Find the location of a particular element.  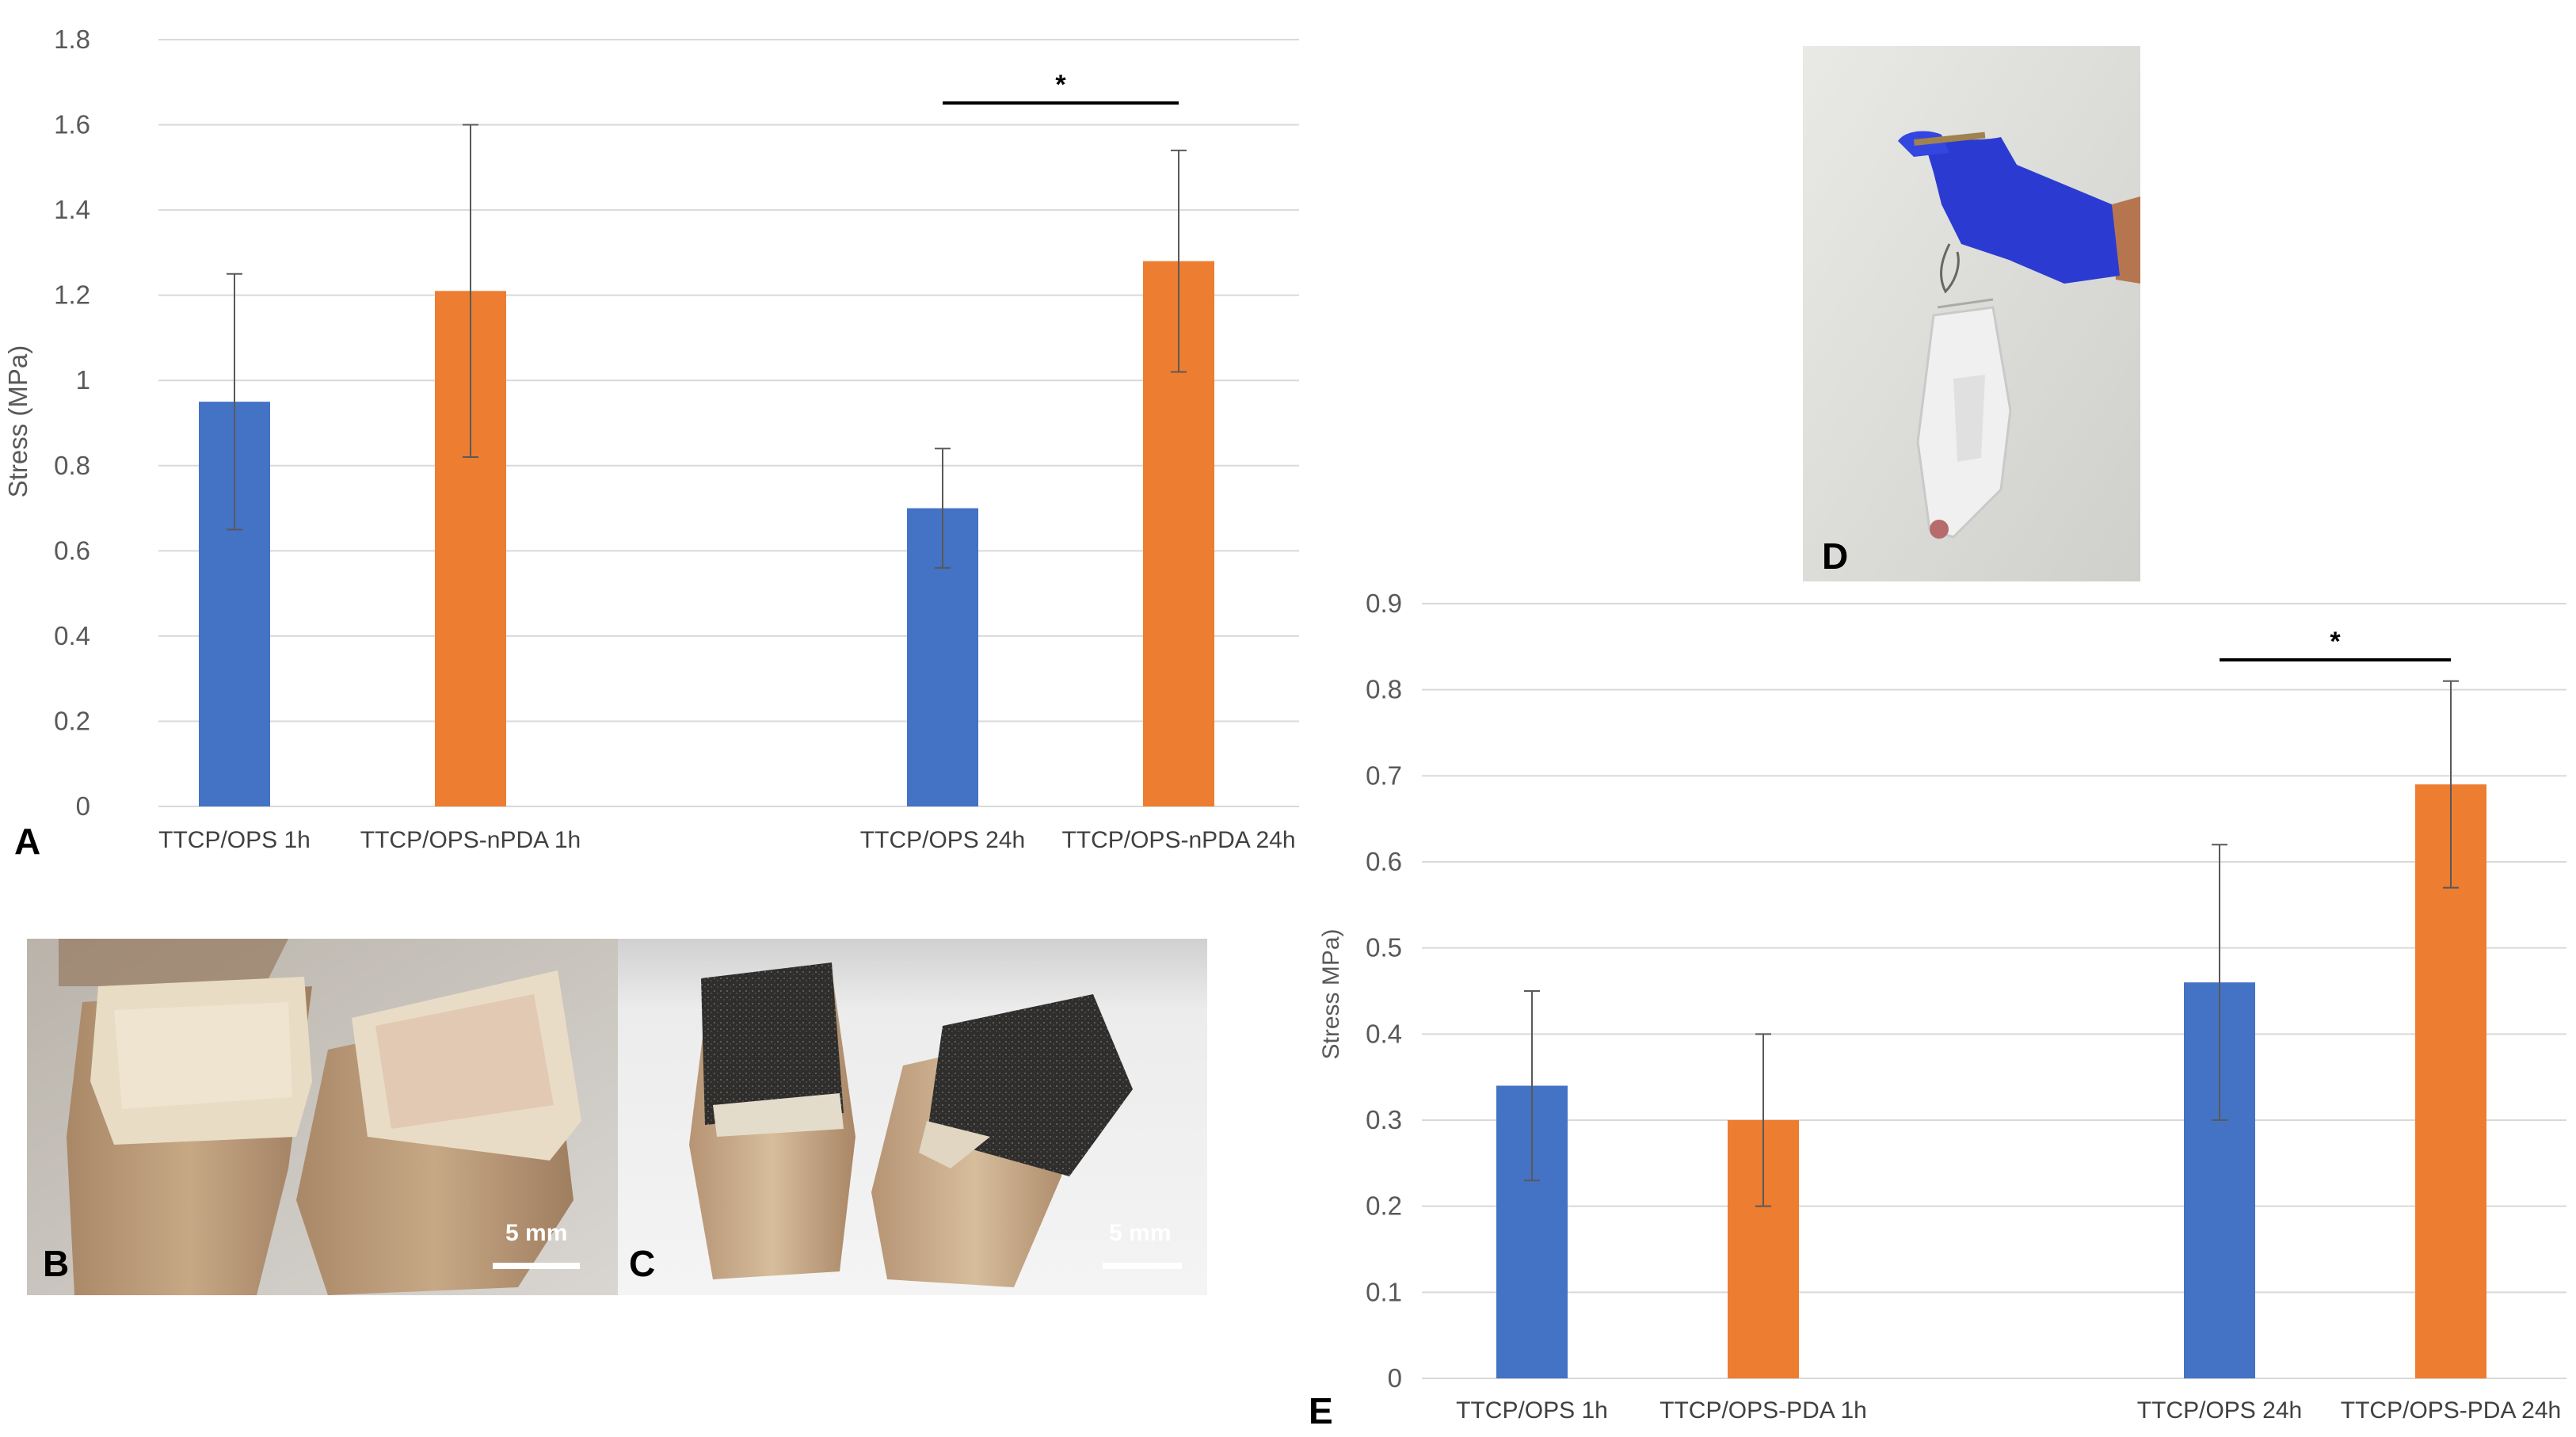

chart-a-category-label: TTCP/OPS-nPDA 24h is located at coordinates (1178, 840).